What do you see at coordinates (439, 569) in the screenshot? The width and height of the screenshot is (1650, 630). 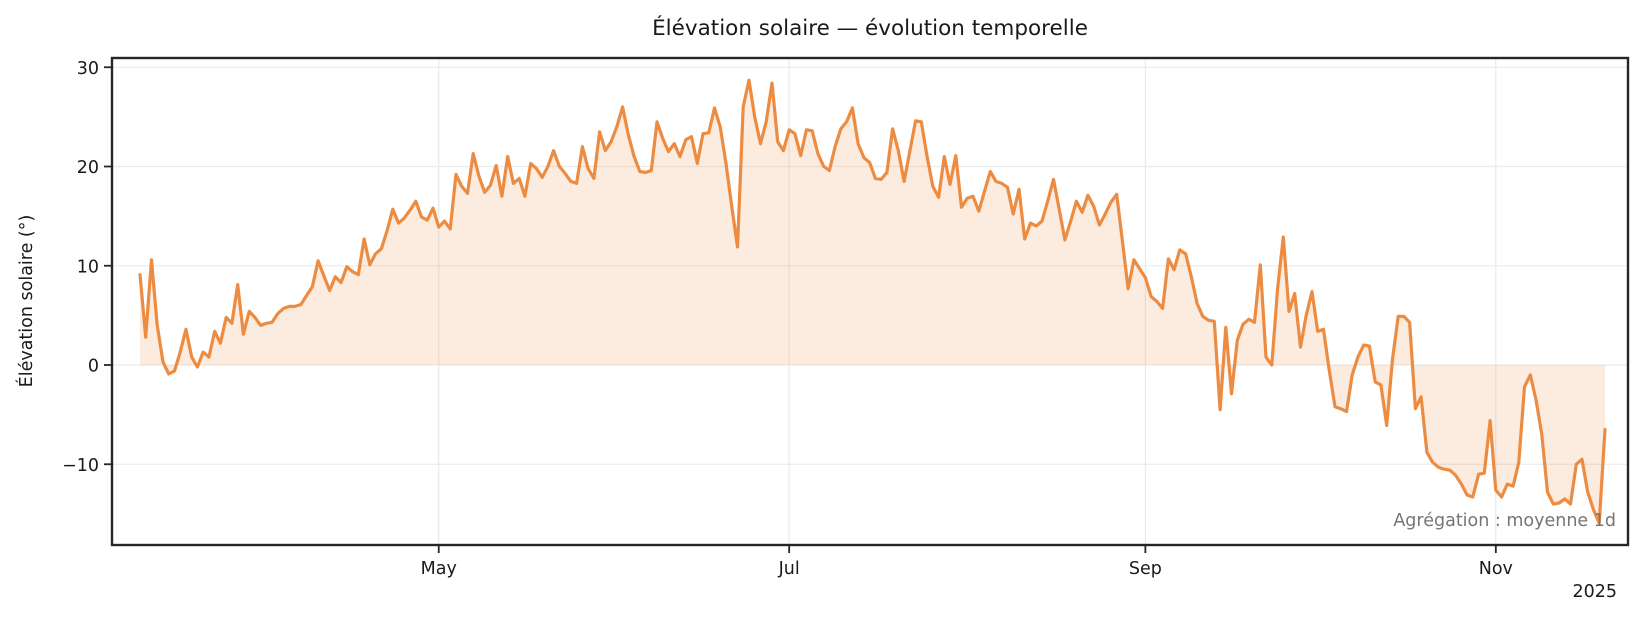 I see `x-tick-label: May` at bounding box center [439, 569].